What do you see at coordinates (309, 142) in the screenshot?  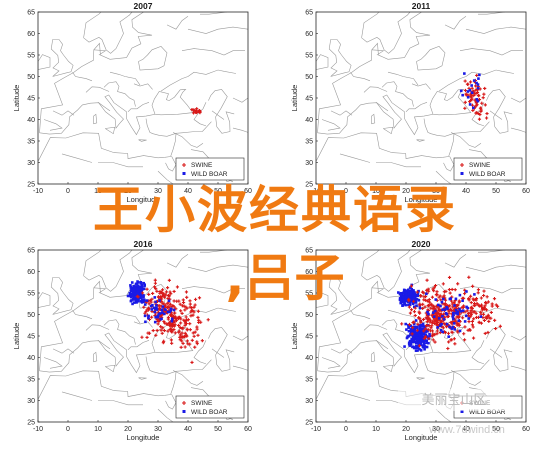 I see `y-tick-label: 35` at bounding box center [309, 142].